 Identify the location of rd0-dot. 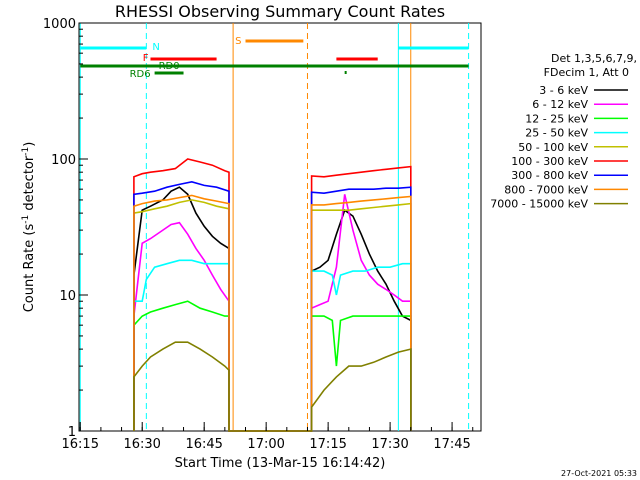
(345, 72).